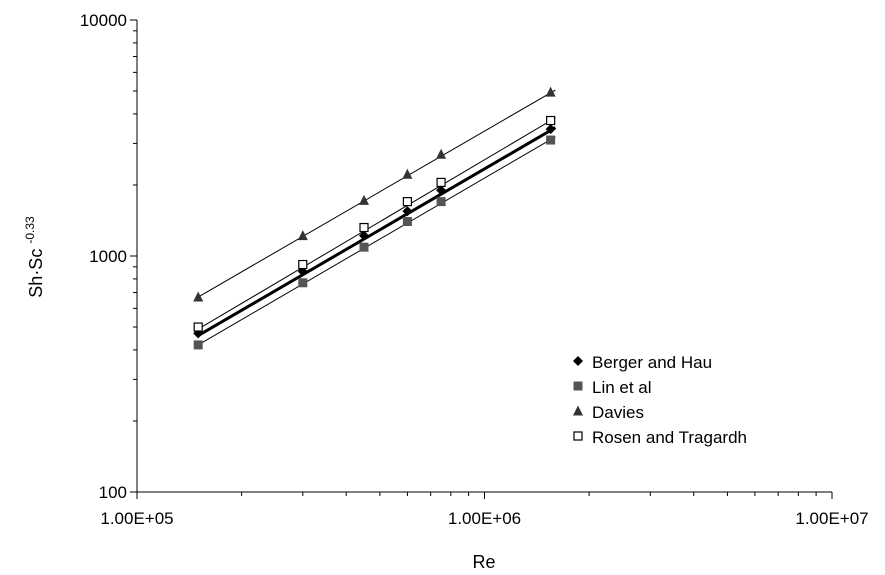 Image resolution: width=885 pixels, height=575 pixels. Describe the element at coordinates (831, 518) in the screenshot. I see `x-tick-label: 1.00E+07` at that location.